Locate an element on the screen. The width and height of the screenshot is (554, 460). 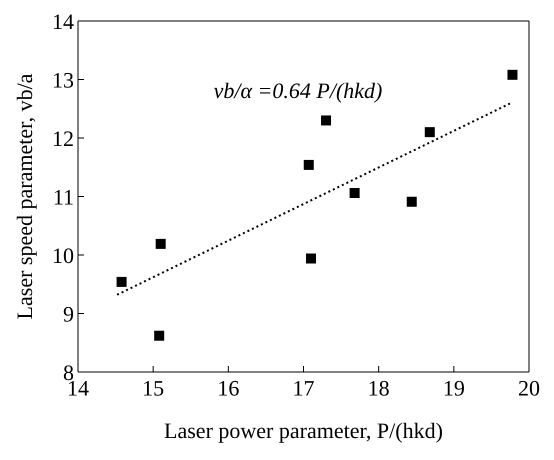
x-axis-title: Laser power parameter, P/(hkd) is located at coordinates (303, 430).